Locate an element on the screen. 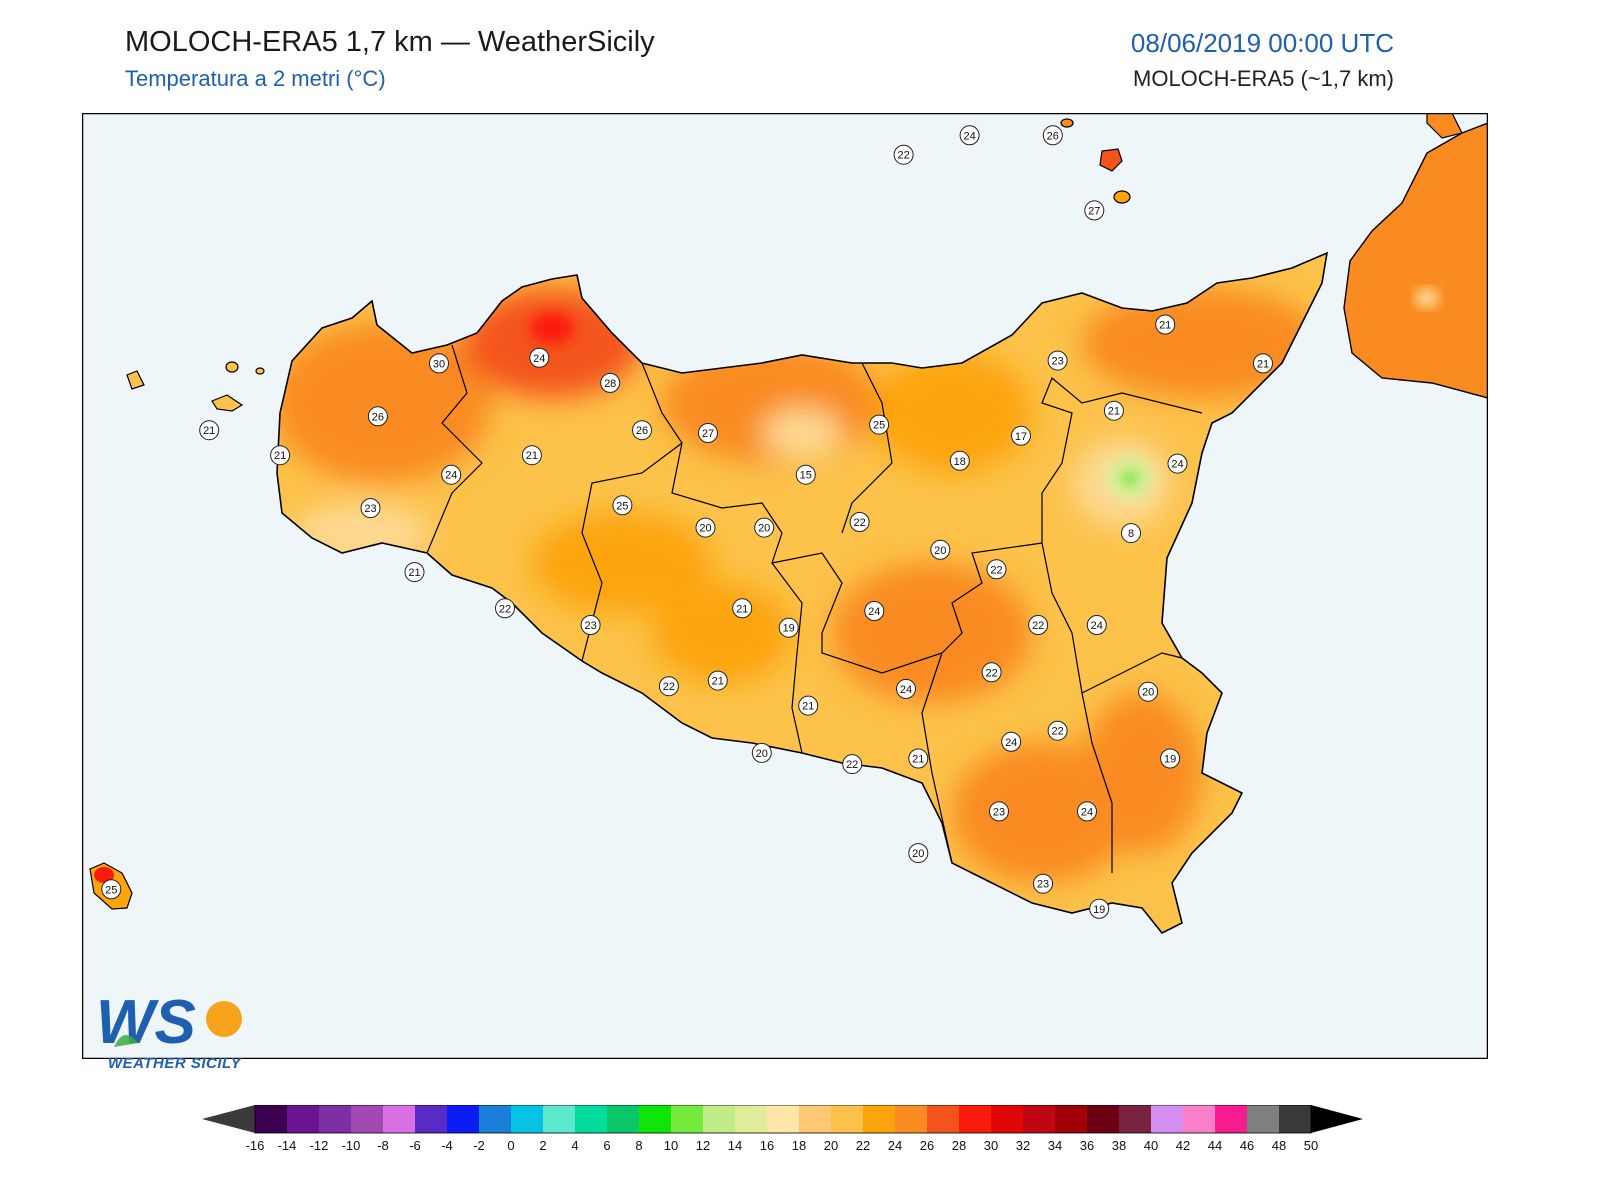  logo-letters: WS is located at coordinates (146, 1021).